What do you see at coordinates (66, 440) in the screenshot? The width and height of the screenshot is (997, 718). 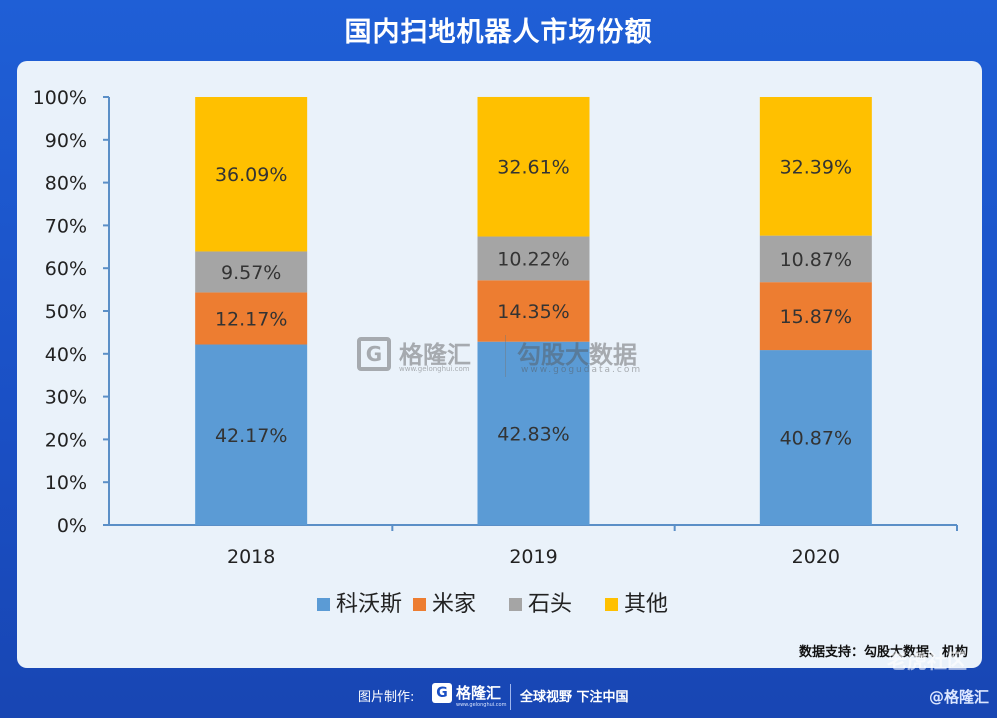 I see `y-tick-label: 20%` at bounding box center [66, 440].